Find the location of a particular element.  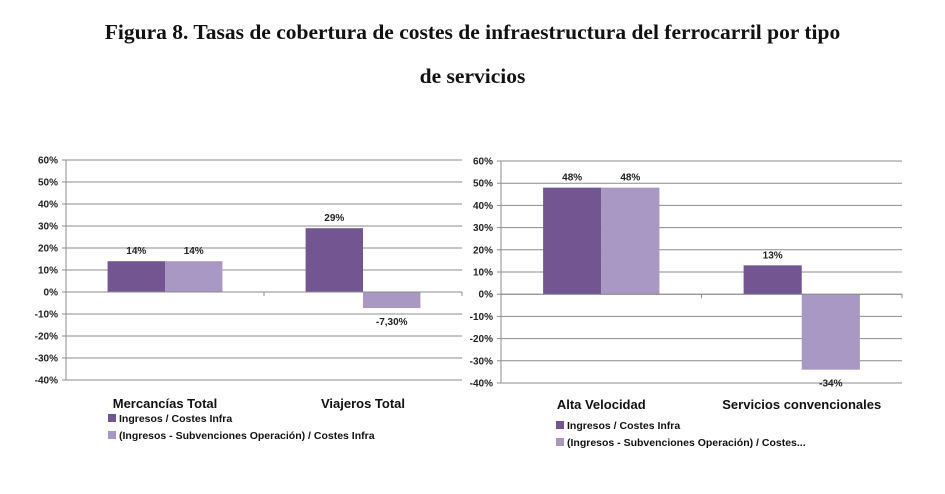

chart1-ytick-label: -30% is located at coordinates (46, 359).